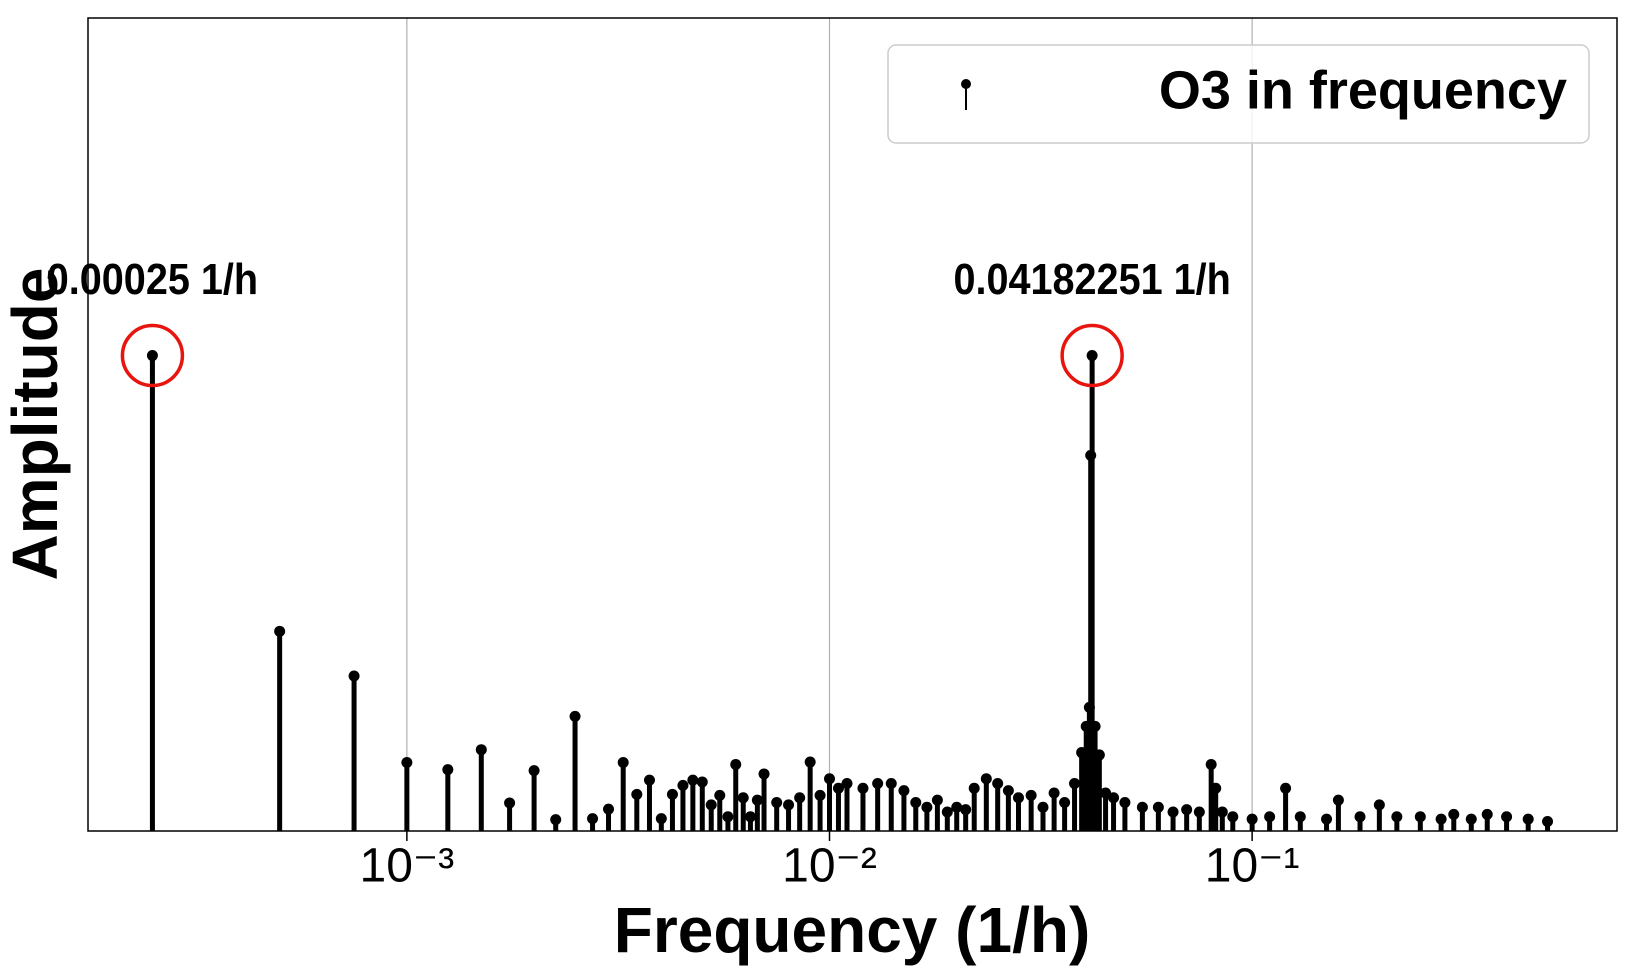 The height and width of the screenshot is (978, 1627). Describe the element at coordinates (407, 866) in the screenshot. I see `x-tick-label: 10⁻³` at that location.